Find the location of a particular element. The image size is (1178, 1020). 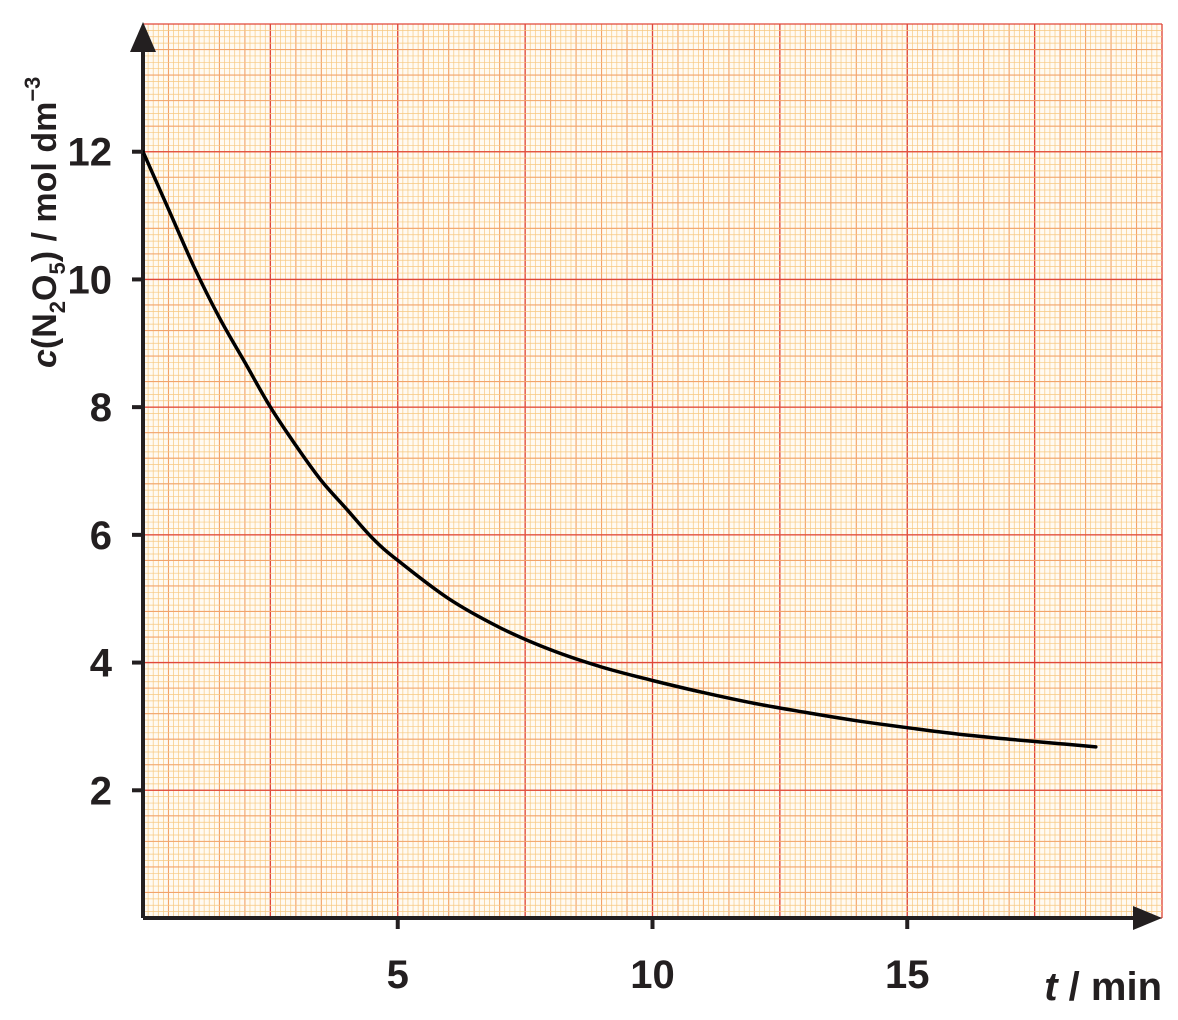

y-axis-superscript: −3 is located at coordinates (32, 89).